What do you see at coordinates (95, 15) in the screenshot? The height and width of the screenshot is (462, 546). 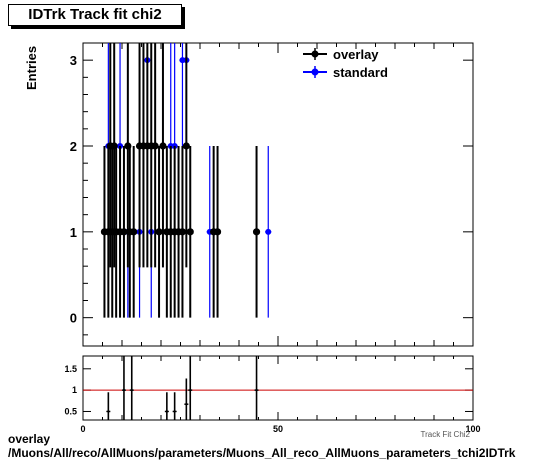 I see `chart-title: IDTrk Track fit chi2` at bounding box center [95, 15].